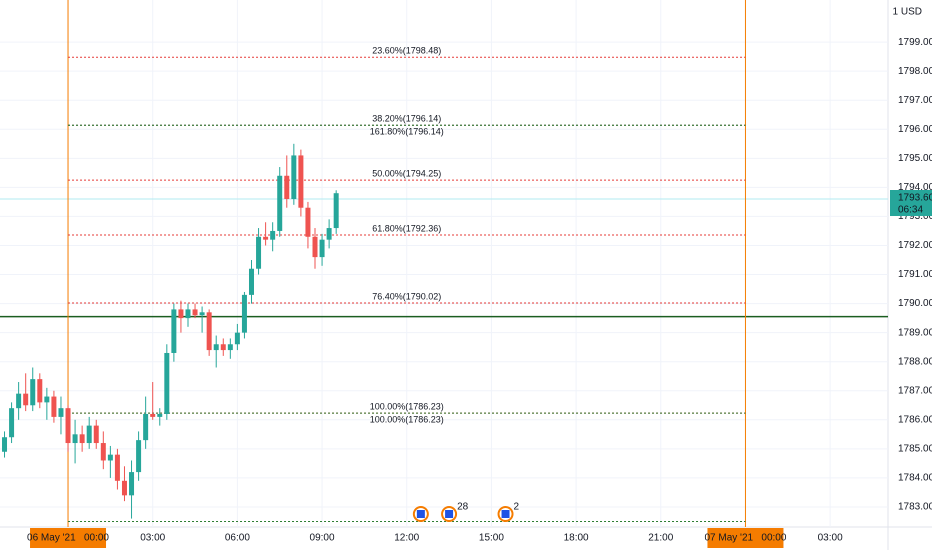  What do you see at coordinates (910, 210) in the screenshot?
I see `countdown-label: 06:34` at bounding box center [910, 210].